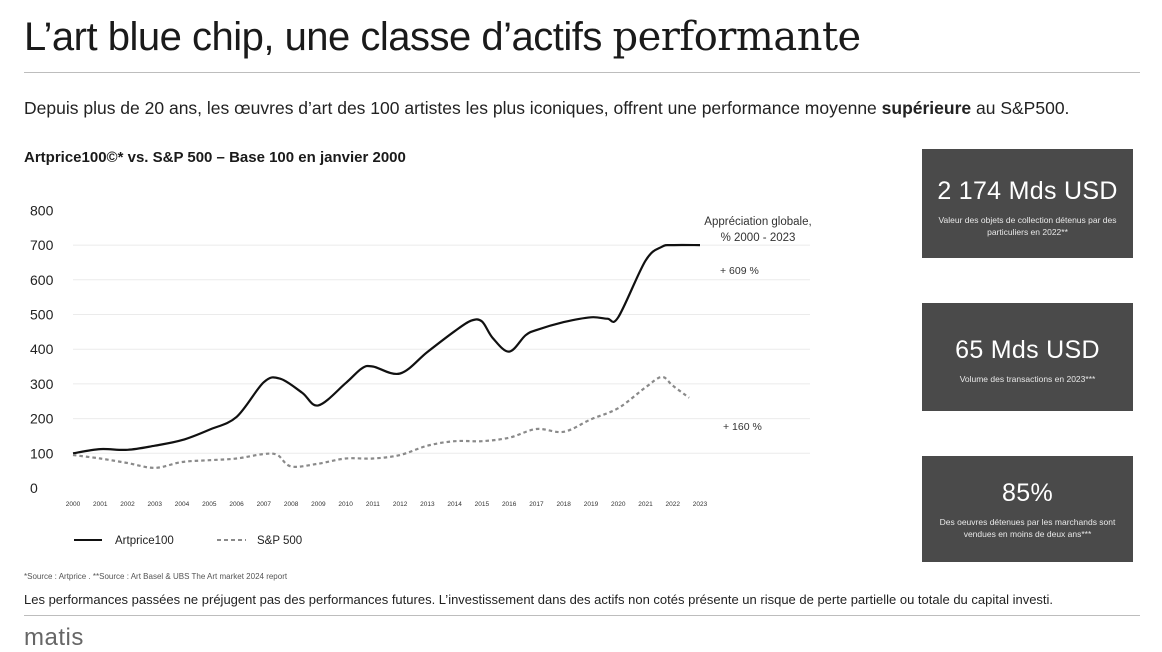 The image size is (1162, 652). Describe the element at coordinates (42, 280) in the screenshot. I see `y-tick-label: 600` at that location.